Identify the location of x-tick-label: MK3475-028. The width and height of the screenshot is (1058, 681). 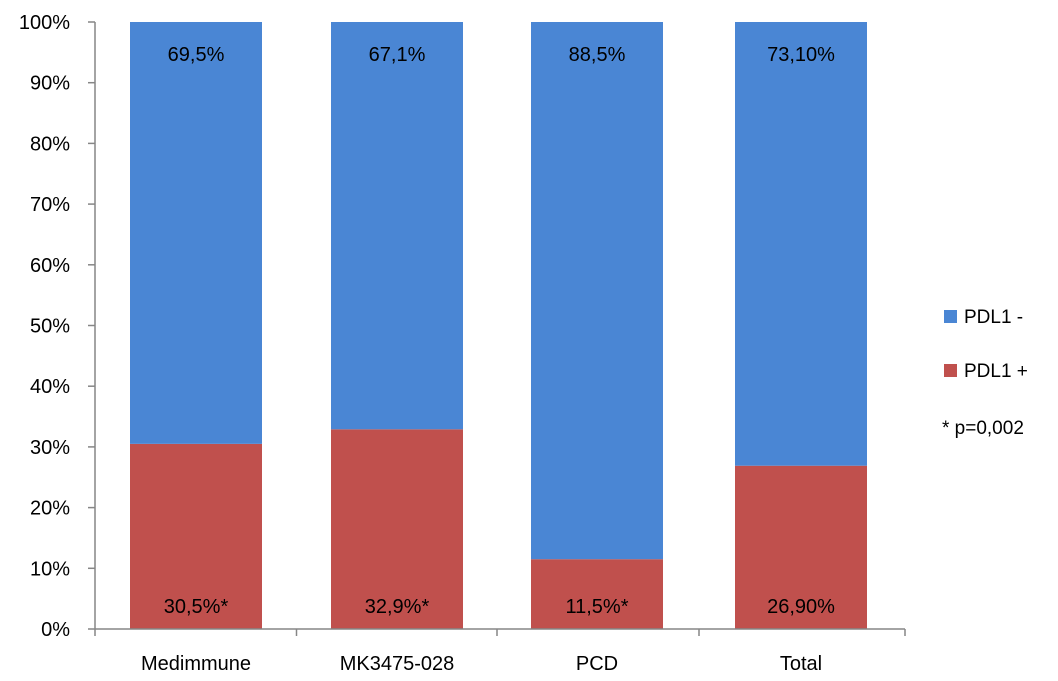
(397, 664).